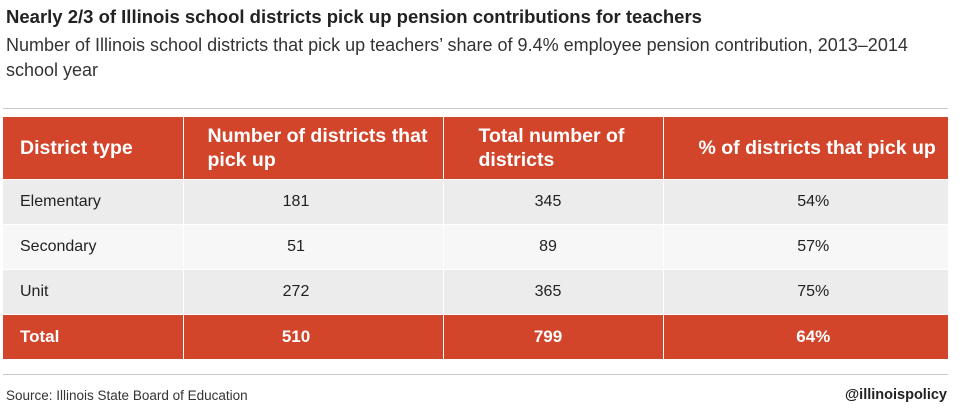 The height and width of the screenshot is (413, 975). I want to click on cell-district-type: Unit, so click(93, 292).